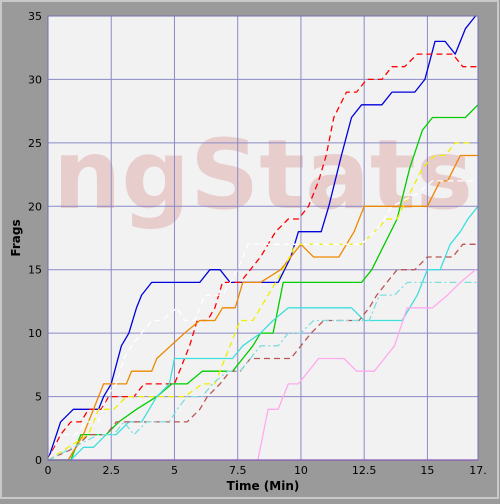  Describe the element at coordinates (35, 16) in the screenshot. I see `y-tick-label: 35` at that location.